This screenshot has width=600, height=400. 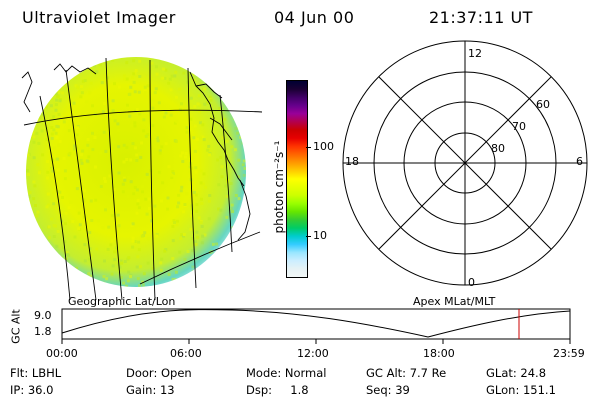 What do you see at coordinates (323, 146) in the screenshot?
I see `colorbar-tick-label-100: 100` at bounding box center [323, 146].